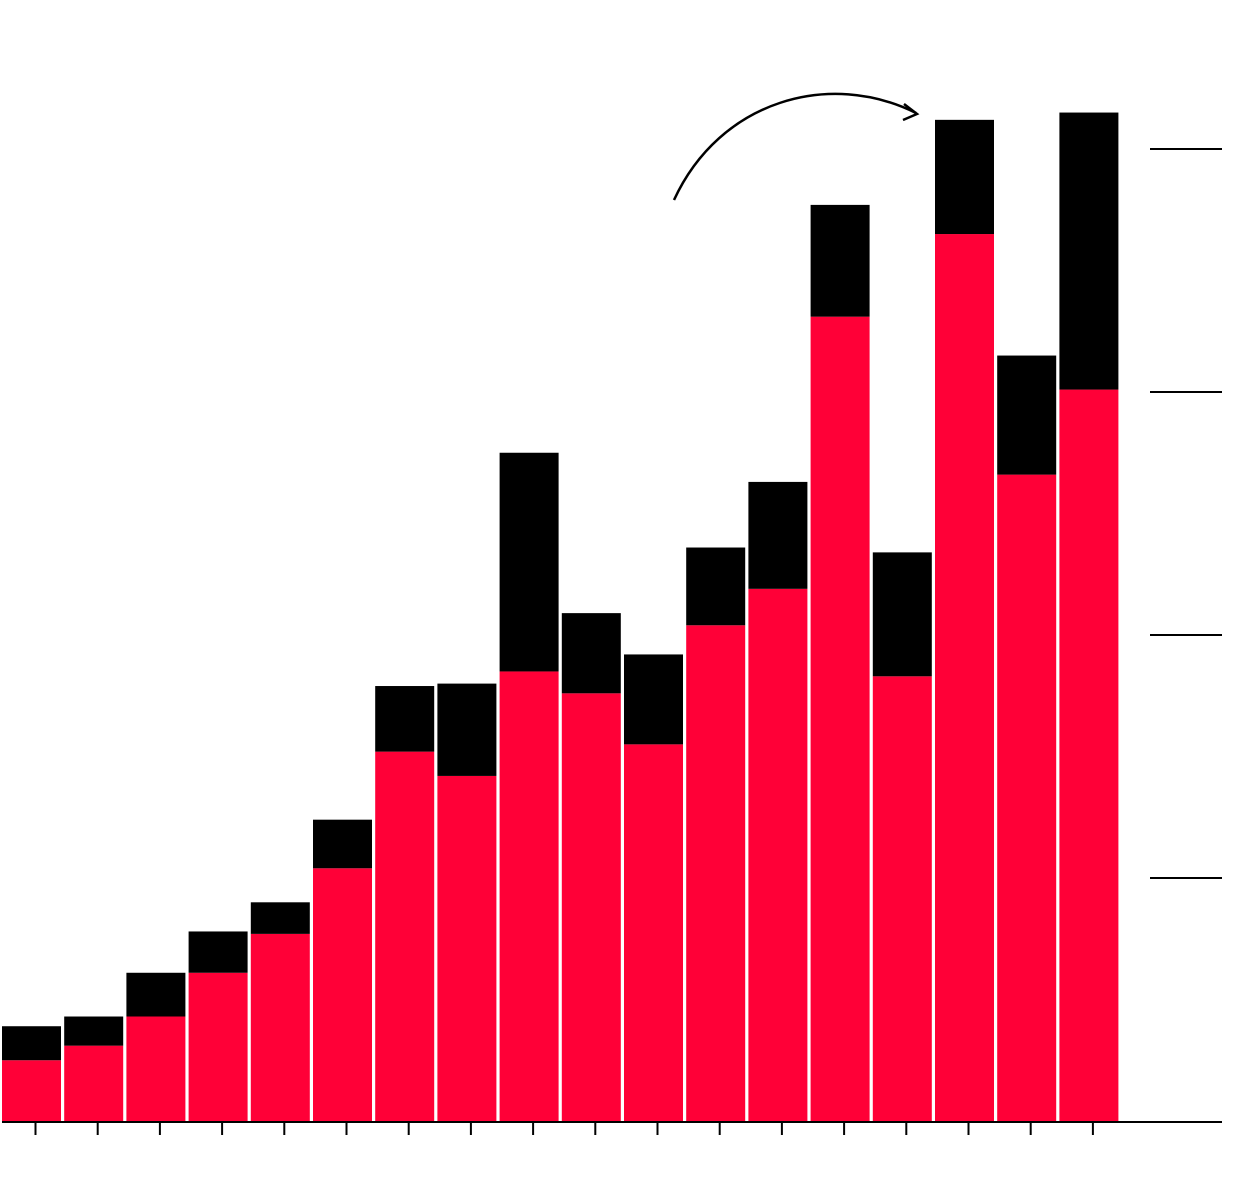  I want to click on annotation-arrow-head, so click(911, 112).